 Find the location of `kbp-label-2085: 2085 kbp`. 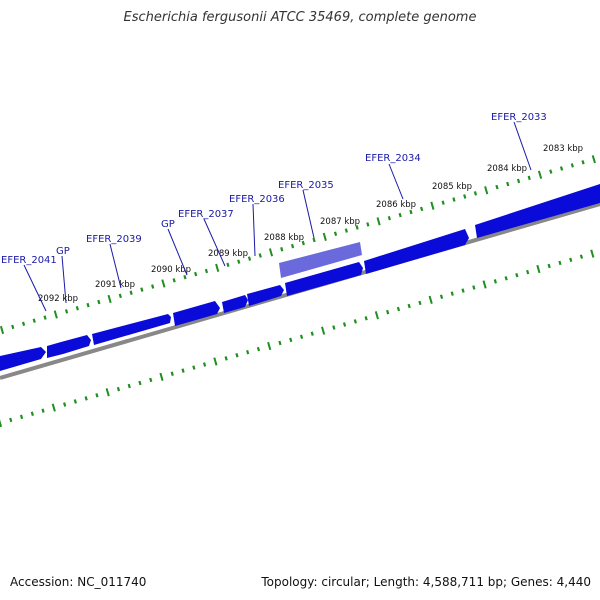

kbp-label-2085: 2085 kbp is located at coordinates (452, 187).